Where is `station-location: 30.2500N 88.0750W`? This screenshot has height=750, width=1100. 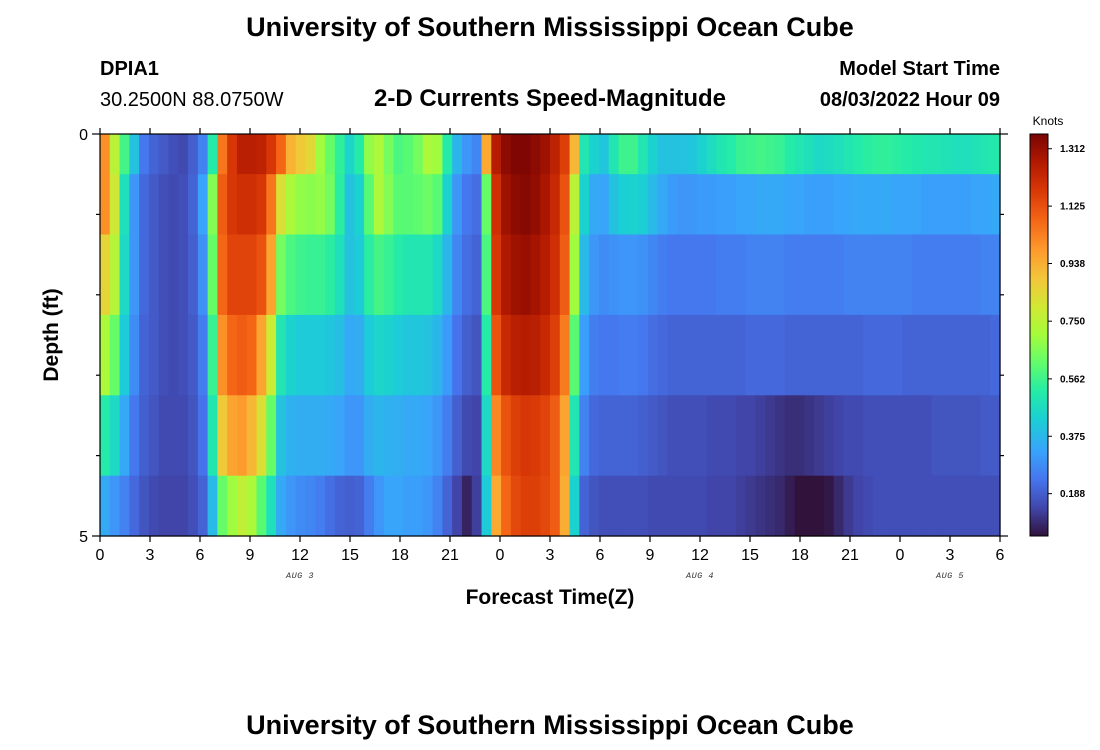 station-location: 30.2500N 88.0750W is located at coordinates (192, 100).